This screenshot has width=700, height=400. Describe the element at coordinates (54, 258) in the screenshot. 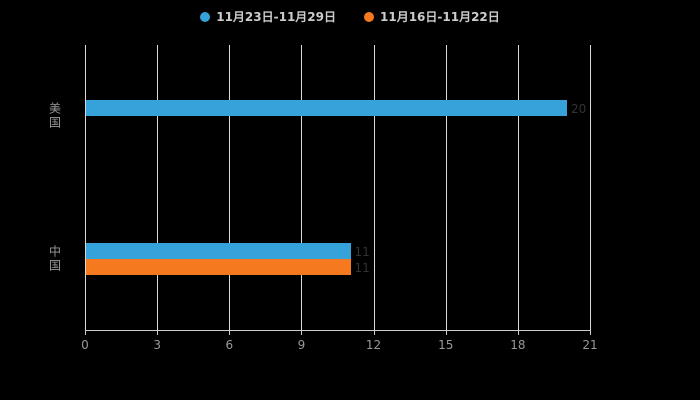

I see `y-category-label: 中国` at that location.